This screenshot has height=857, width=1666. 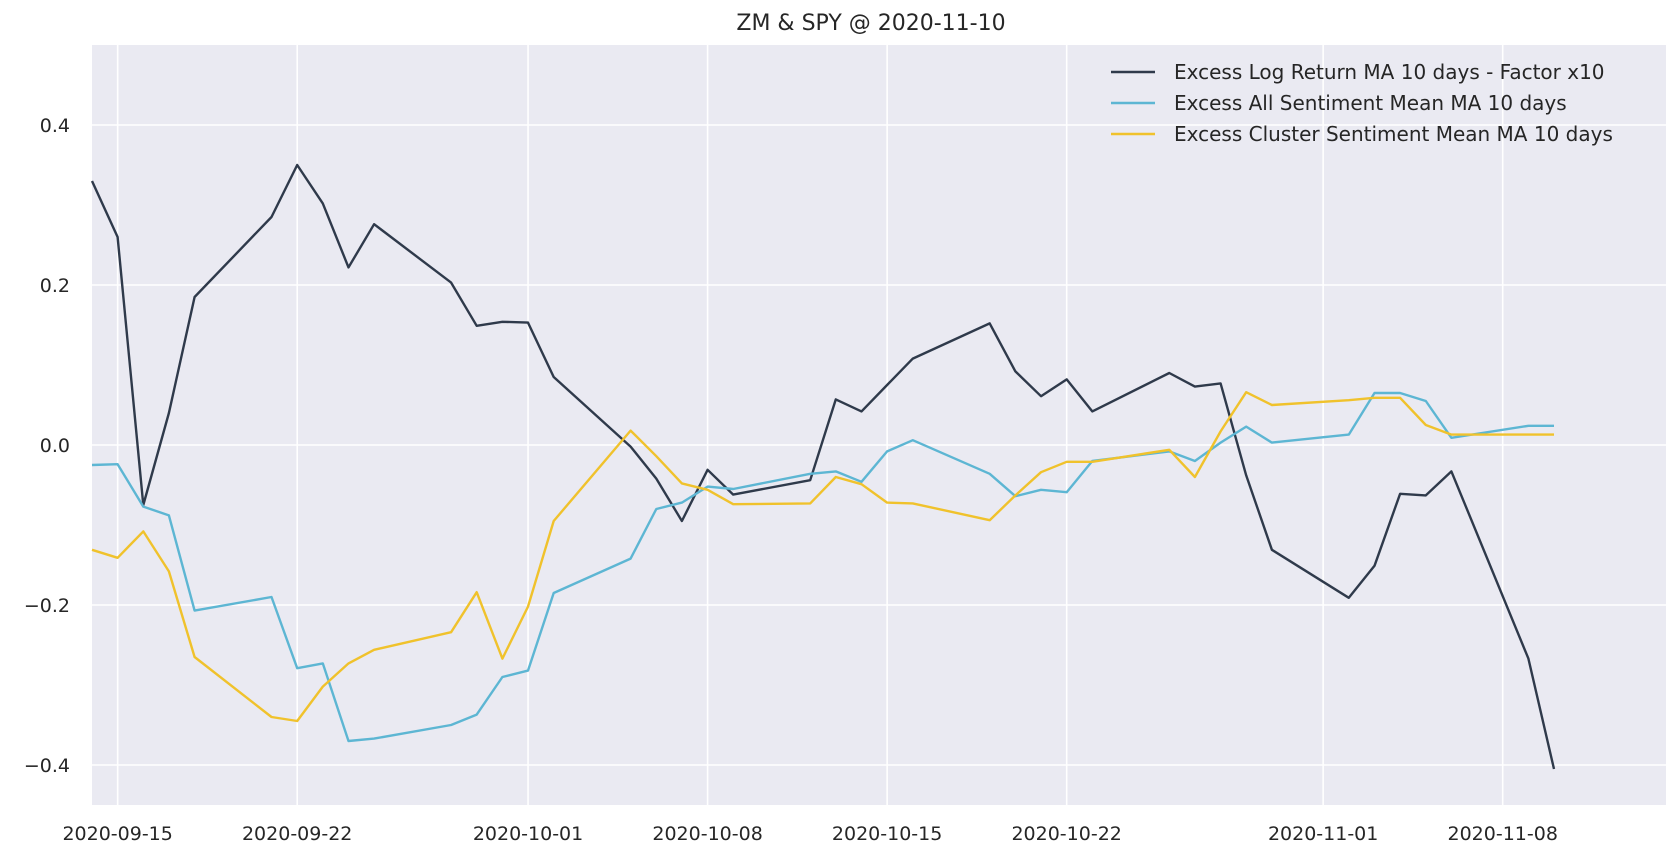 What do you see at coordinates (47, 606) in the screenshot?
I see `y-tick-label: −0.2` at bounding box center [47, 606].